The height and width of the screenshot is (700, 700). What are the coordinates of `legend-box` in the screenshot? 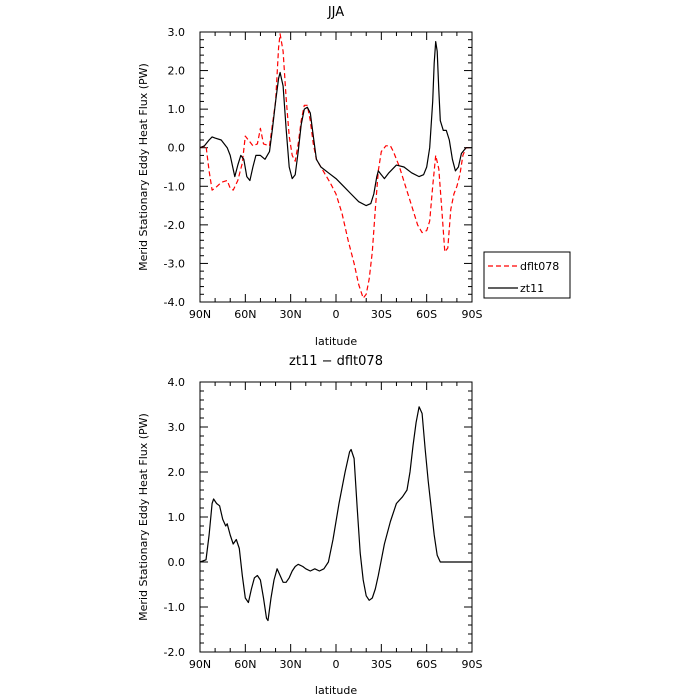 It's located at (527, 275).